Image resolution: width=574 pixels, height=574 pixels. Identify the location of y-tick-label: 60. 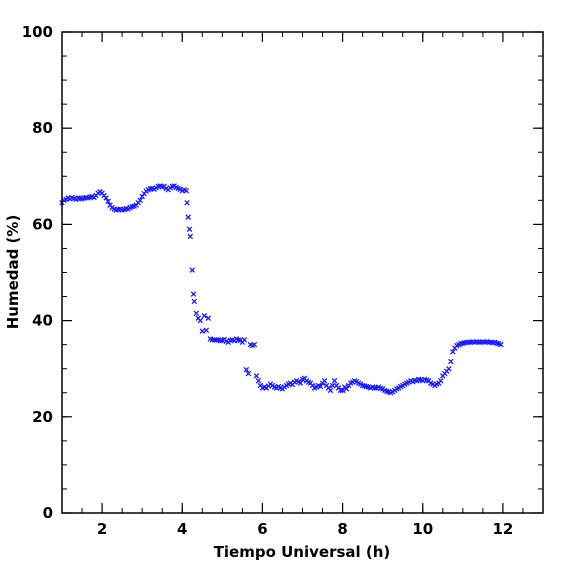
(42, 224).